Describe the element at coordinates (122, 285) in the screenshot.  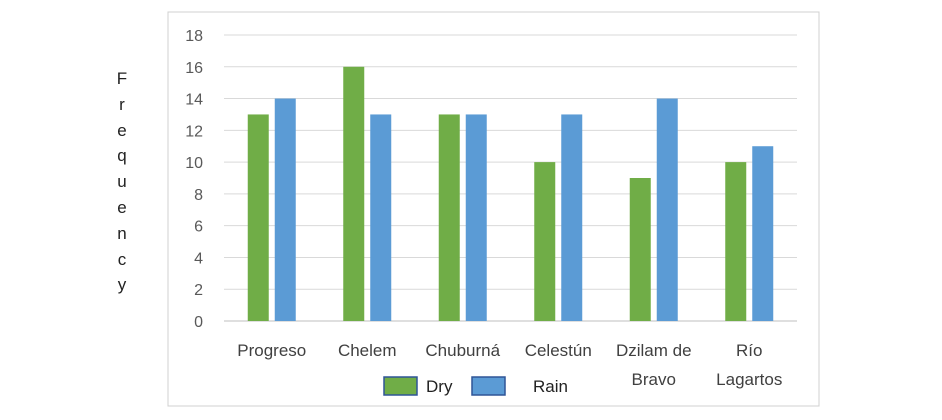
I see `y-axis-label-letter: y` at that location.